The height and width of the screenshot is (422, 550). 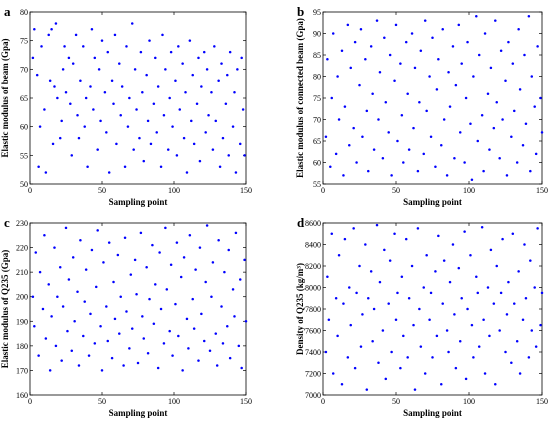 I want to click on y-tick-label: 7400, so click(x=313, y=352).